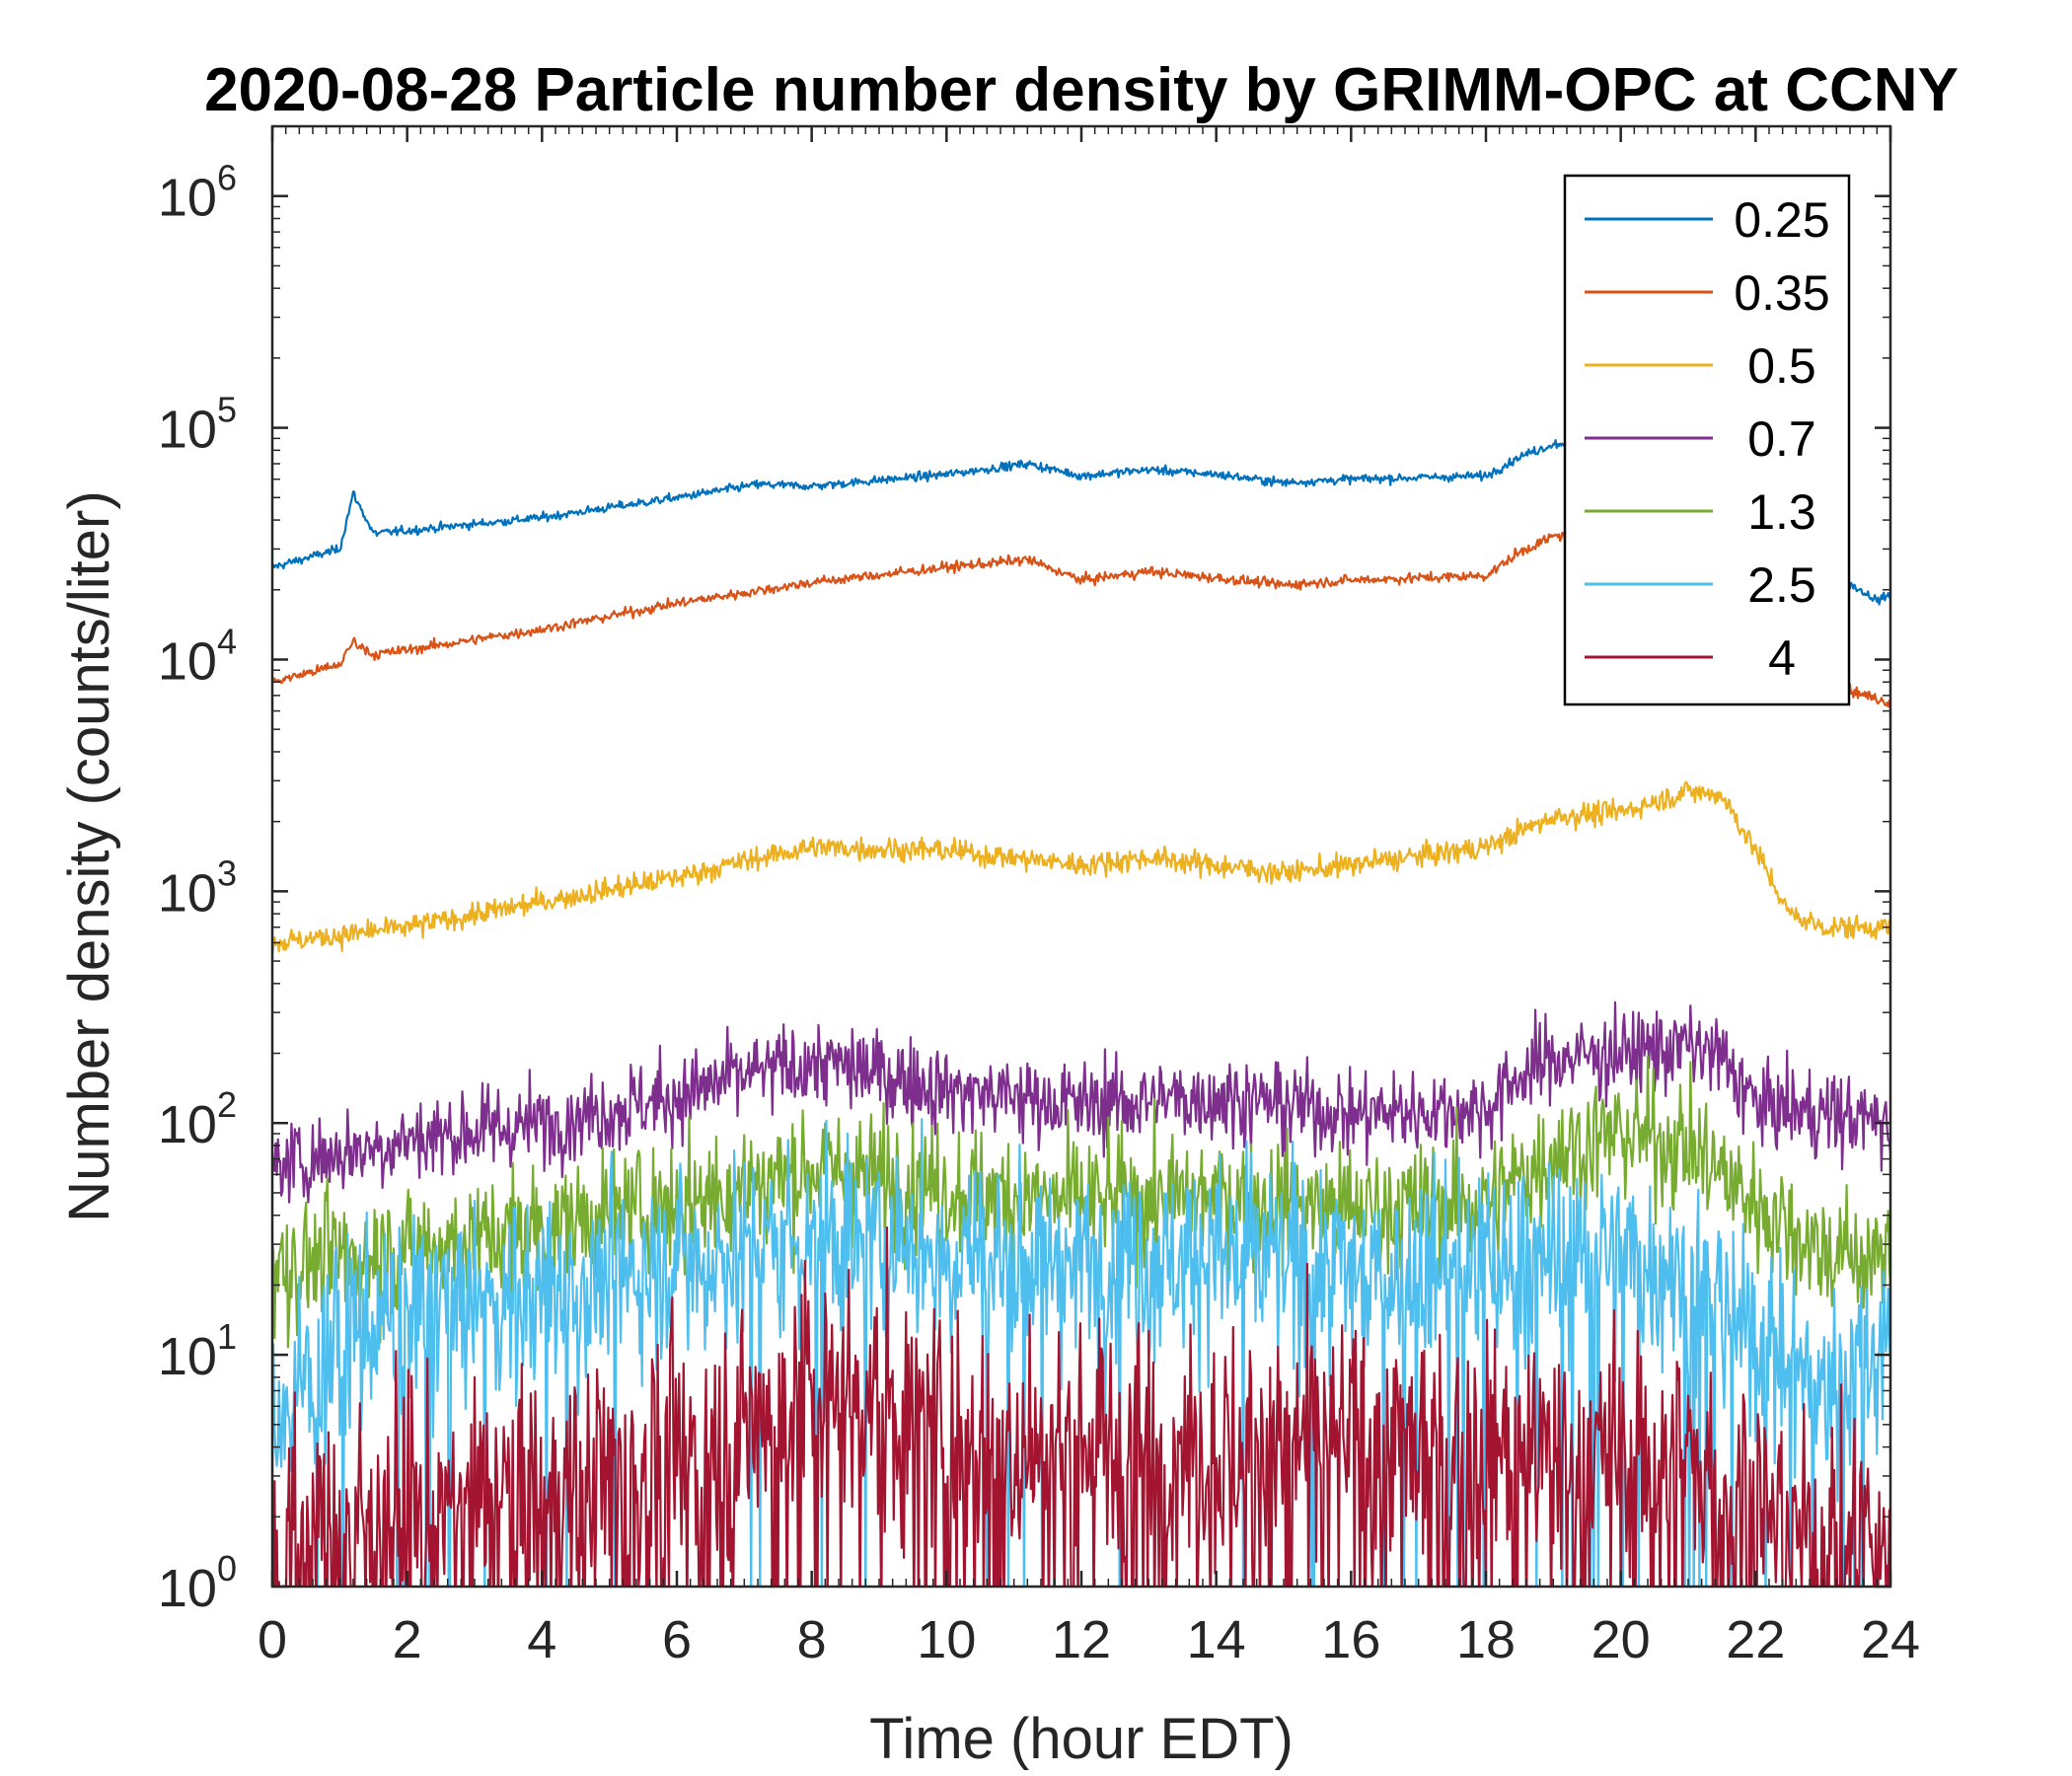 The height and width of the screenshot is (1776, 2072). Describe the element at coordinates (1350, 1640) in the screenshot. I see `x-tick-label: 16` at that location.